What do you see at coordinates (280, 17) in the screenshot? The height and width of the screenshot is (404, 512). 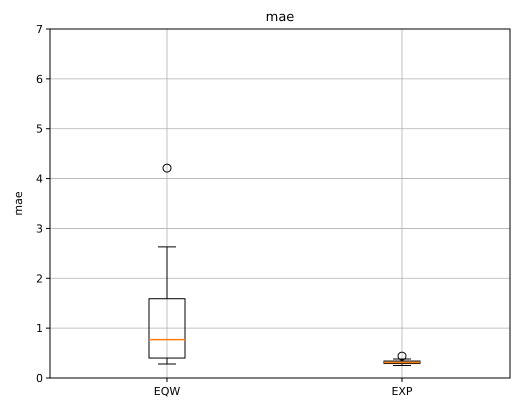 I see `chart-title: mae` at bounding box center [280, 17].